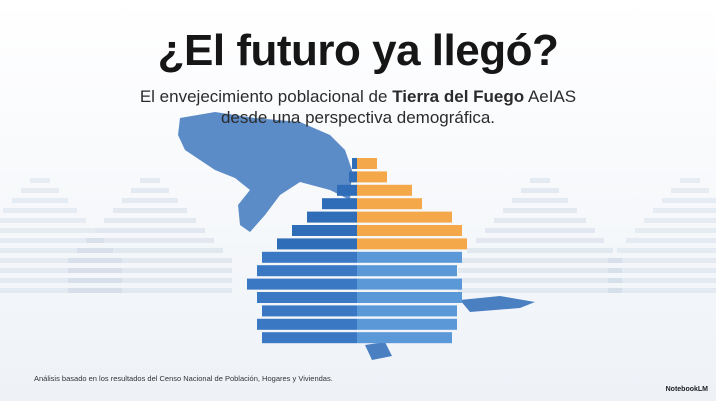 The width and height of the screenshot is (716, 401). I want to click on subtitle-text: El envejecimiento poblacional de, so click(263, 96).